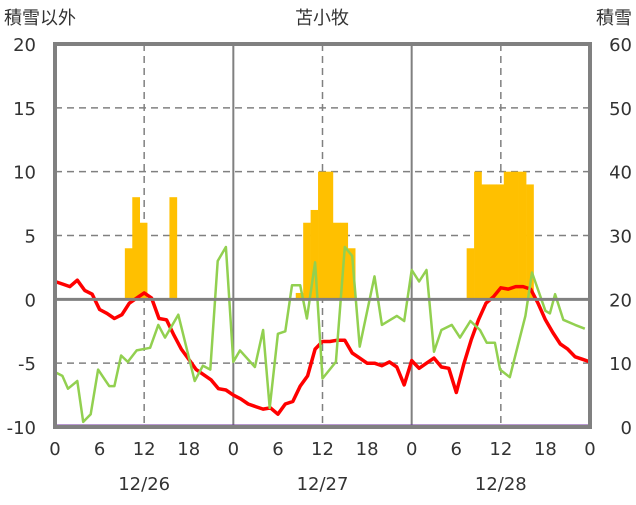 The height and width of the screenshot is (505, 636). What do you see at coordinates (626, 428) in the screenshot?
I see `right-tick-label: 0` at bounding box center [626, 428].